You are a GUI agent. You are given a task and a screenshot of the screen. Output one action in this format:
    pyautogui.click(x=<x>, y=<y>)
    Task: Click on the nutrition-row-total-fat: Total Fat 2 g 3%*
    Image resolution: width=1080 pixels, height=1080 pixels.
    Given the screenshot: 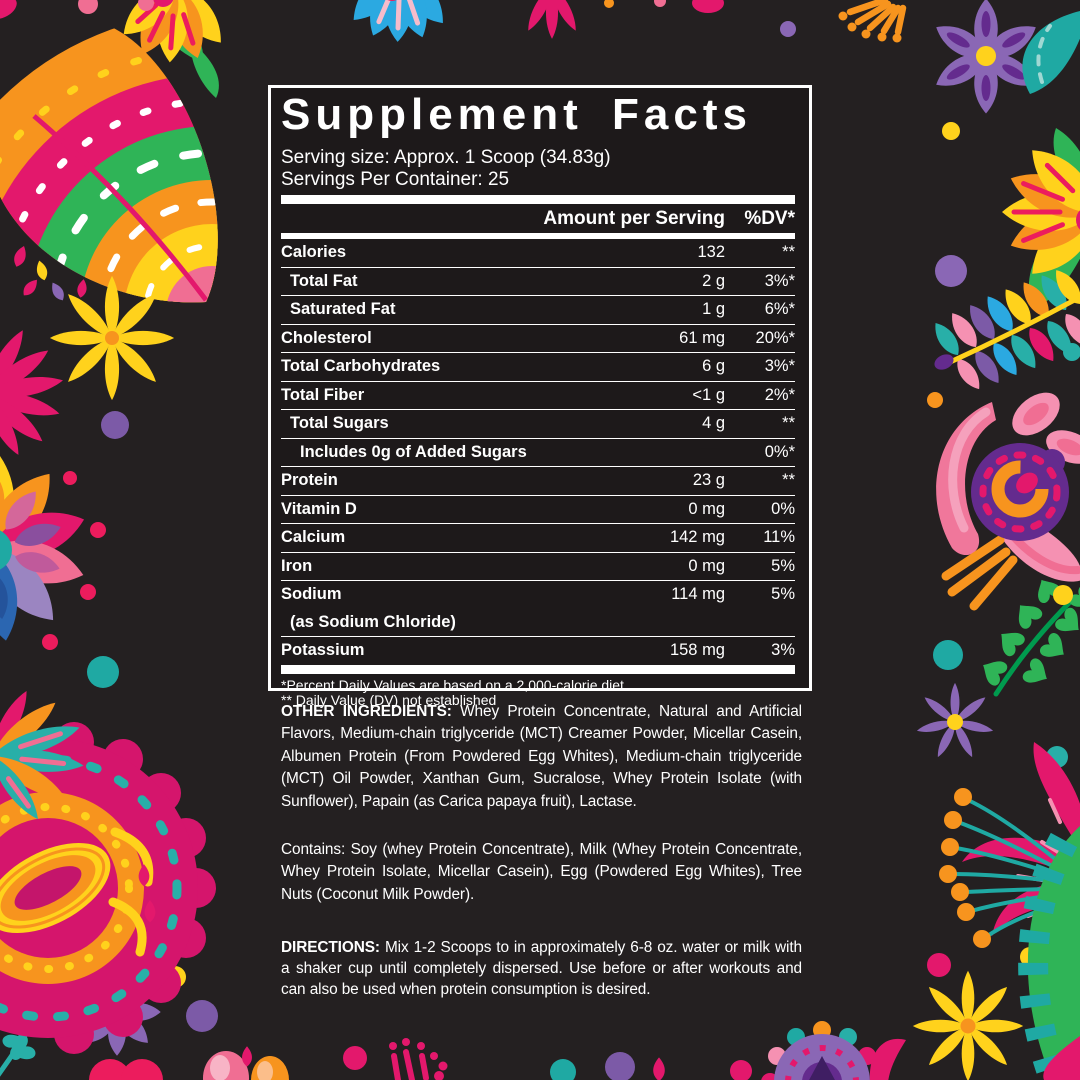 What is the action you would take?
    pyautogui.click(x=538, y=281)
    